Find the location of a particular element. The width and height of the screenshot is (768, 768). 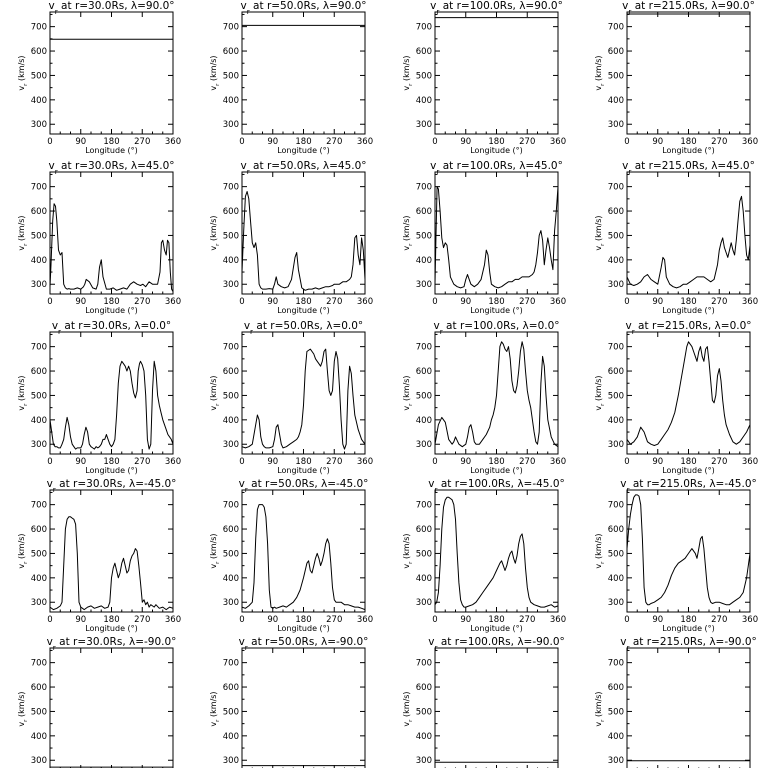

chart-title: vr at r=100.0Rs, λ=90.0° is located at coordinates (496, 8).